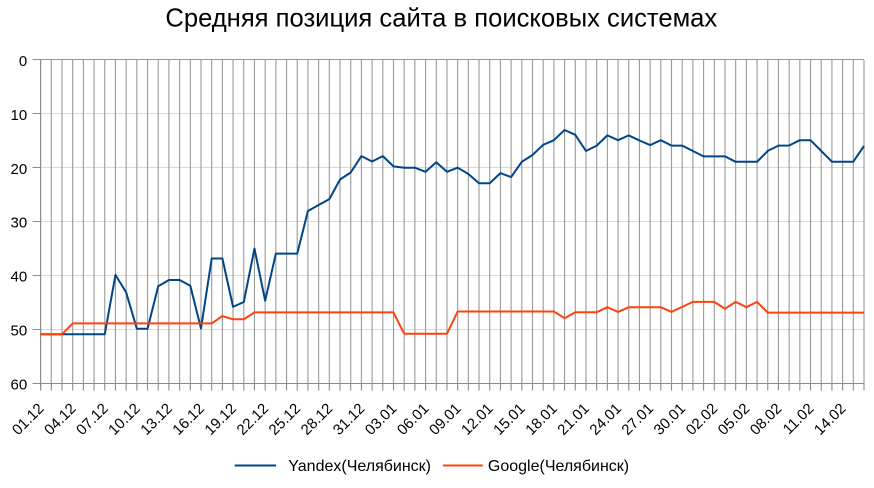 Image resolution: width=874 pixels, height=488 pixels. What do you see at coordinates (19, 223) in the screenshot?
I see `svg-text: 30` at bounding box center [19, 223].